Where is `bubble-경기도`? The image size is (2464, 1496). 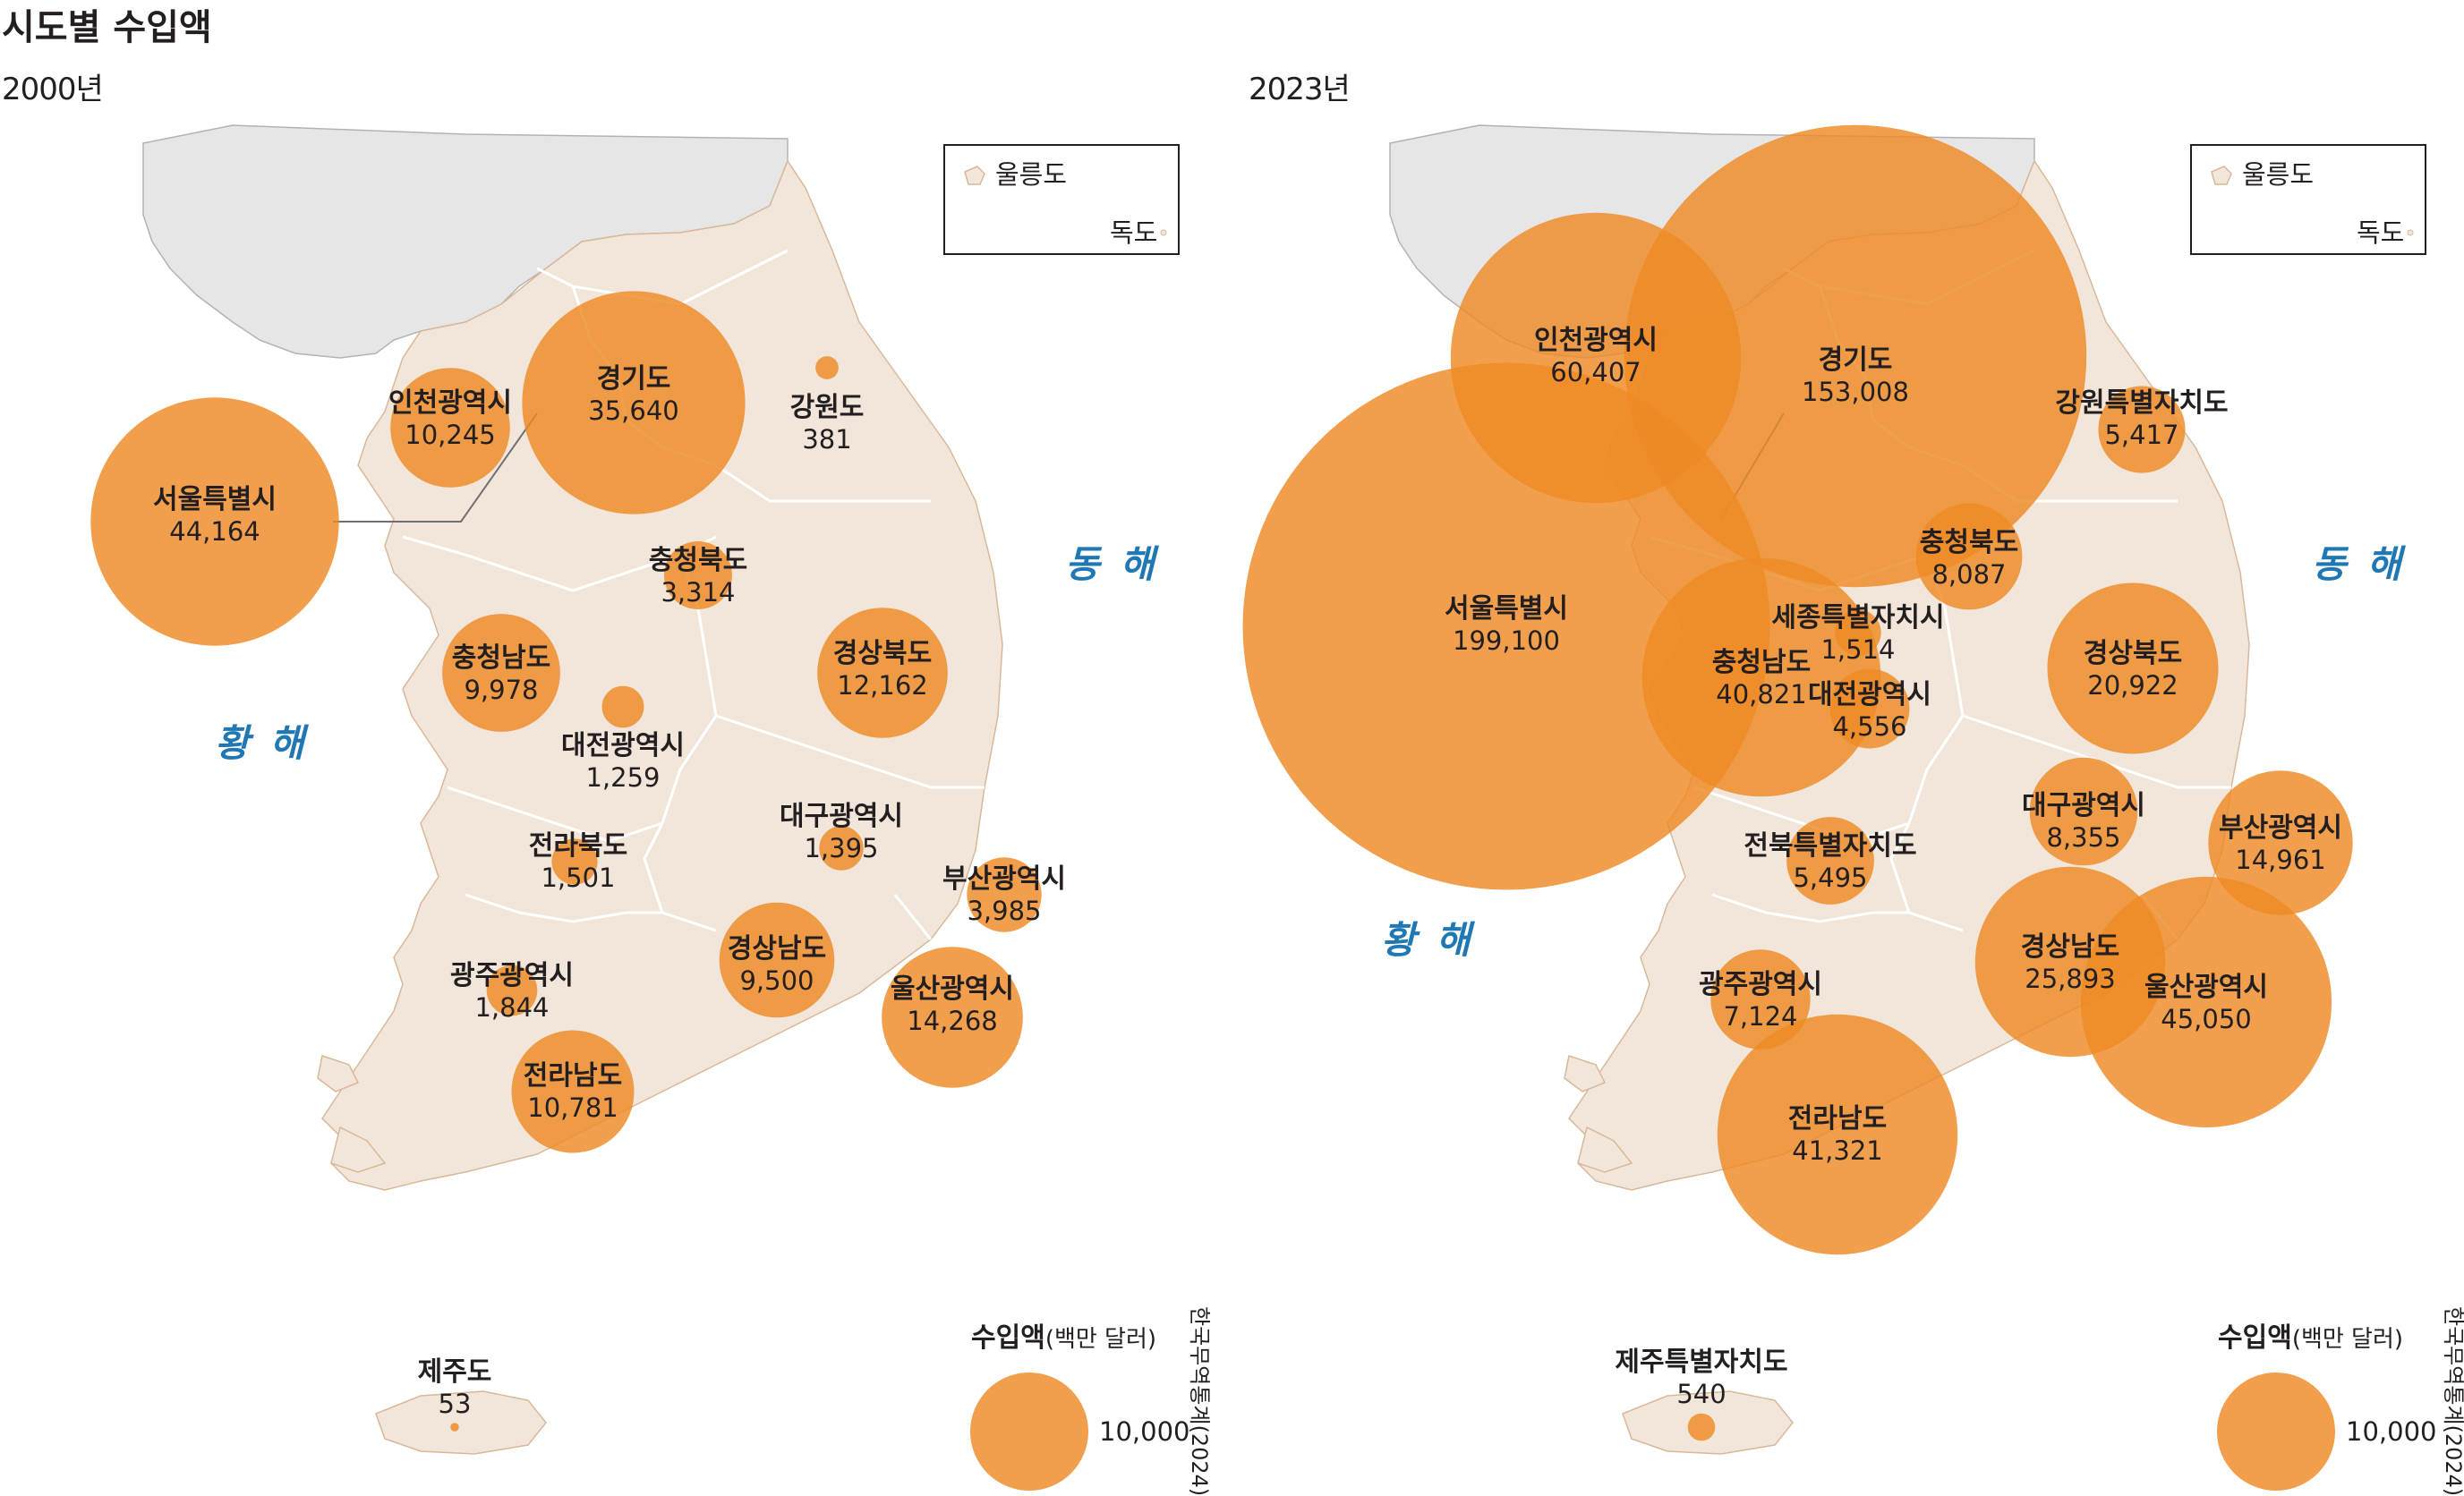 bubble-경기도 is located at coordinates (1856, 356).